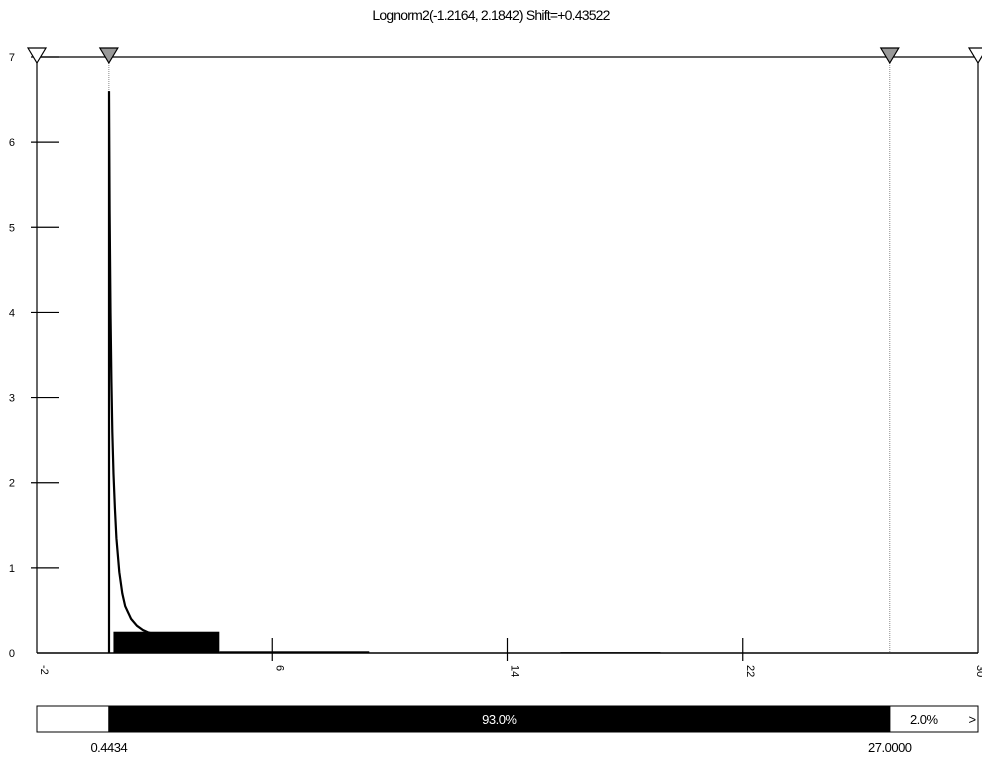 This screenshot has height=757, width=982. Describe the element at coordinates (131, 372) in the screenshot. I see `density-curve` at that location.